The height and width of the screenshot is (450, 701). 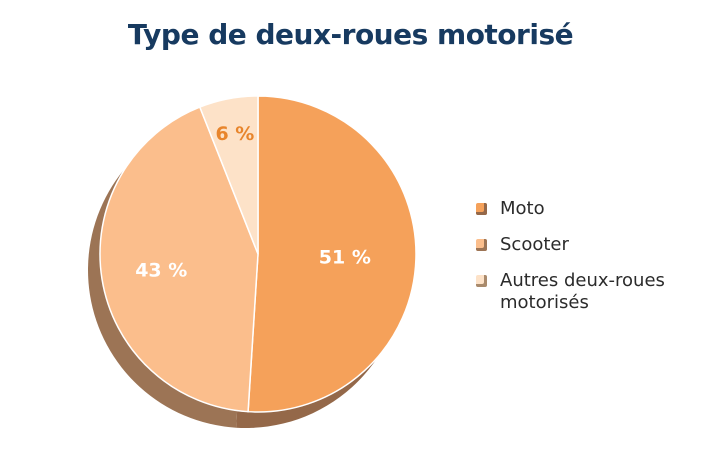 I want to click on legend-label-autres: Autres deux-roues motorisés, so click(x=582, y=291).